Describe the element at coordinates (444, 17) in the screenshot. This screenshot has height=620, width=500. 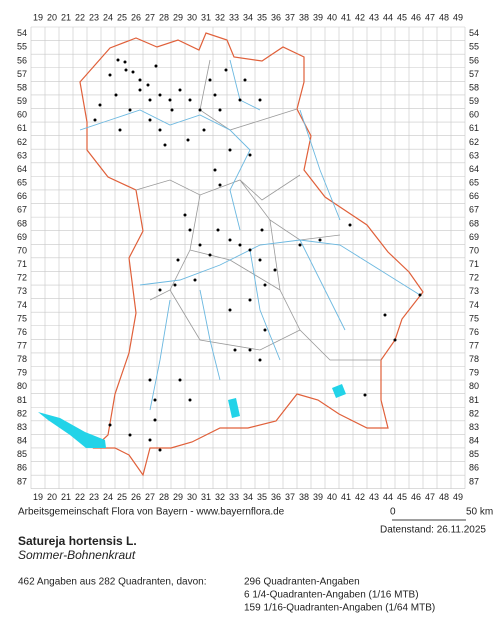
I see `column-label: 48` at that location.